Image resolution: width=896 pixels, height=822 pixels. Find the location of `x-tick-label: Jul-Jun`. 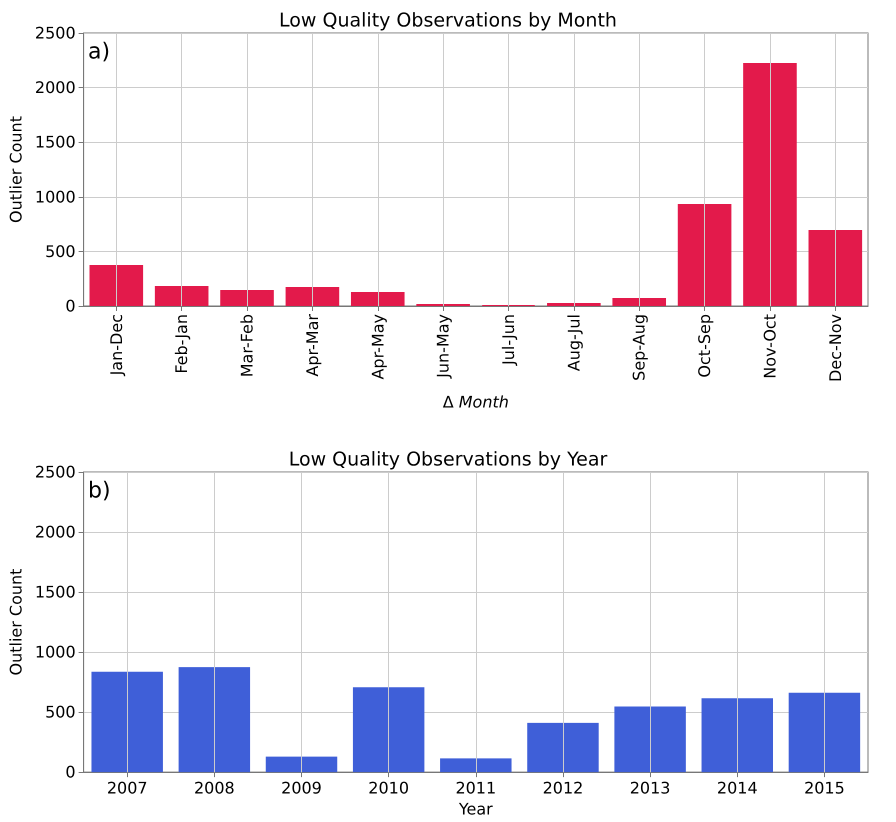

x-tick-label: Jul-Jun is located at coordinates (508, 340).